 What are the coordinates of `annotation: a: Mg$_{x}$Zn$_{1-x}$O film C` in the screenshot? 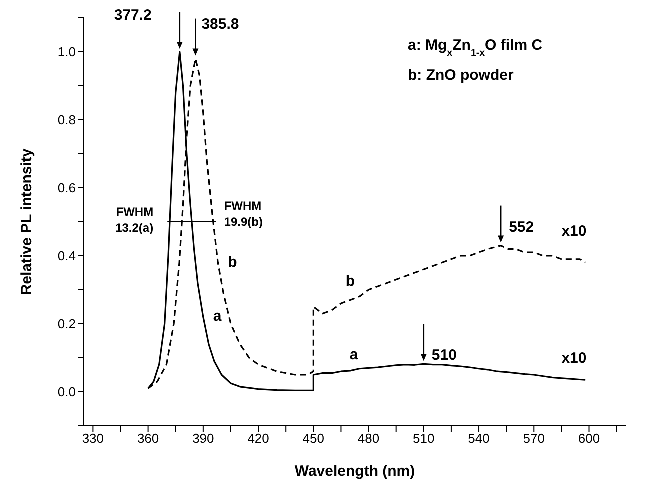 It's located at (475, 47).